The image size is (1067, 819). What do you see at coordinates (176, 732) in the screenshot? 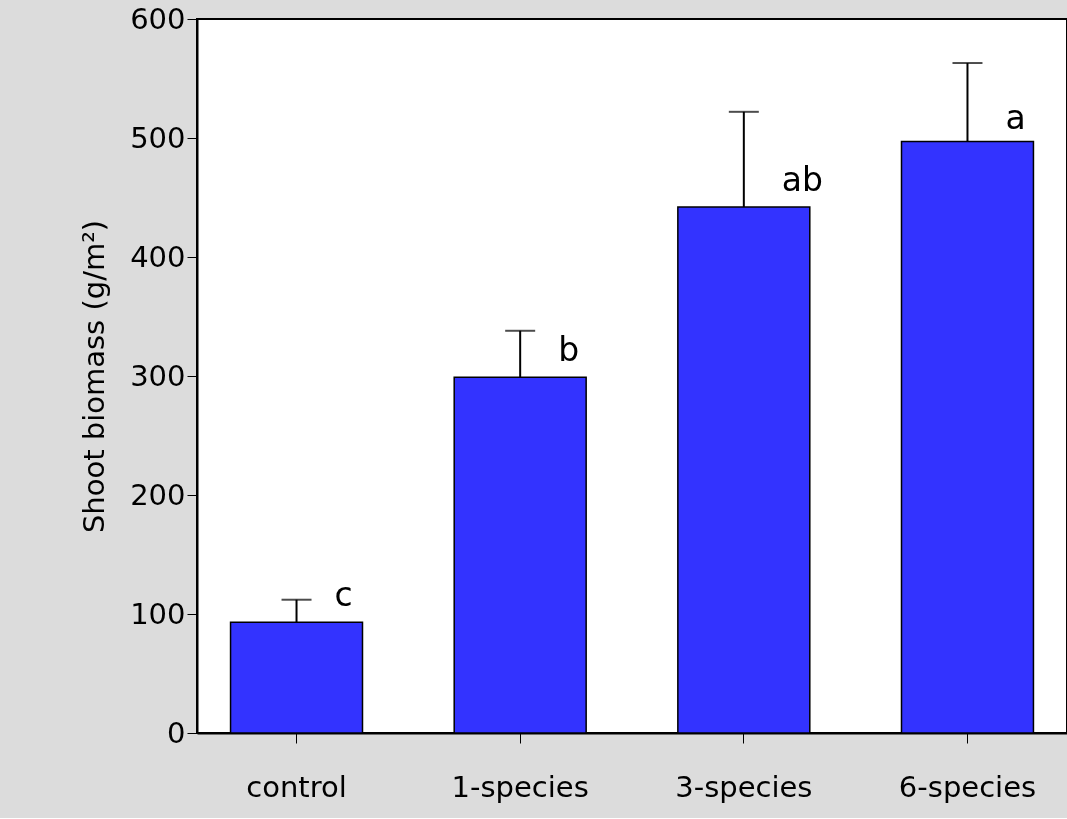
I see `y-tick-label: 0` at bounding box center [176, 732].